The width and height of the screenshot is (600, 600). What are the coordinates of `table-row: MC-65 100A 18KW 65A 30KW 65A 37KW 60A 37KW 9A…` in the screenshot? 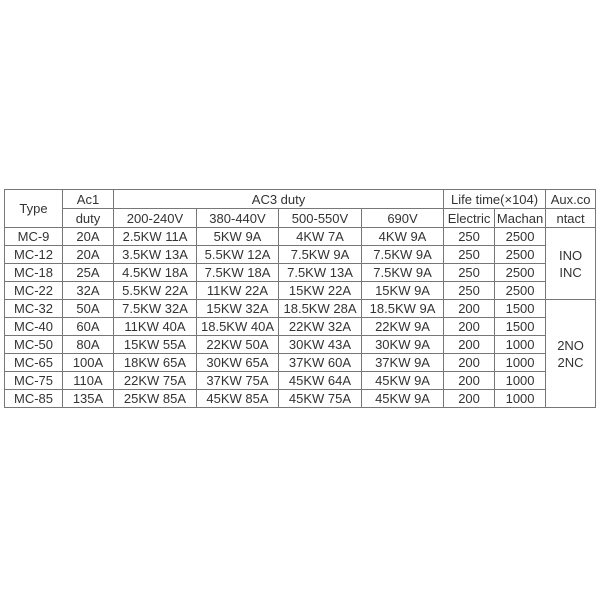 It's located at (300, 362).